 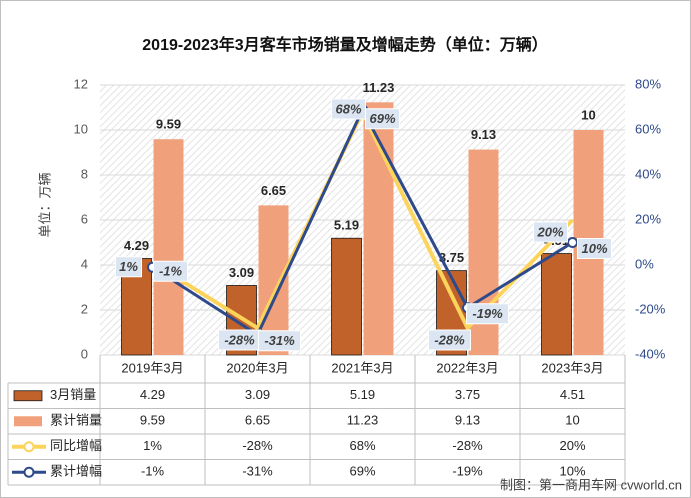 What do you see at coordinates (467, 394) in the screenshot?
I see `table-cell: 3.75` at bounding box center [467, 394].